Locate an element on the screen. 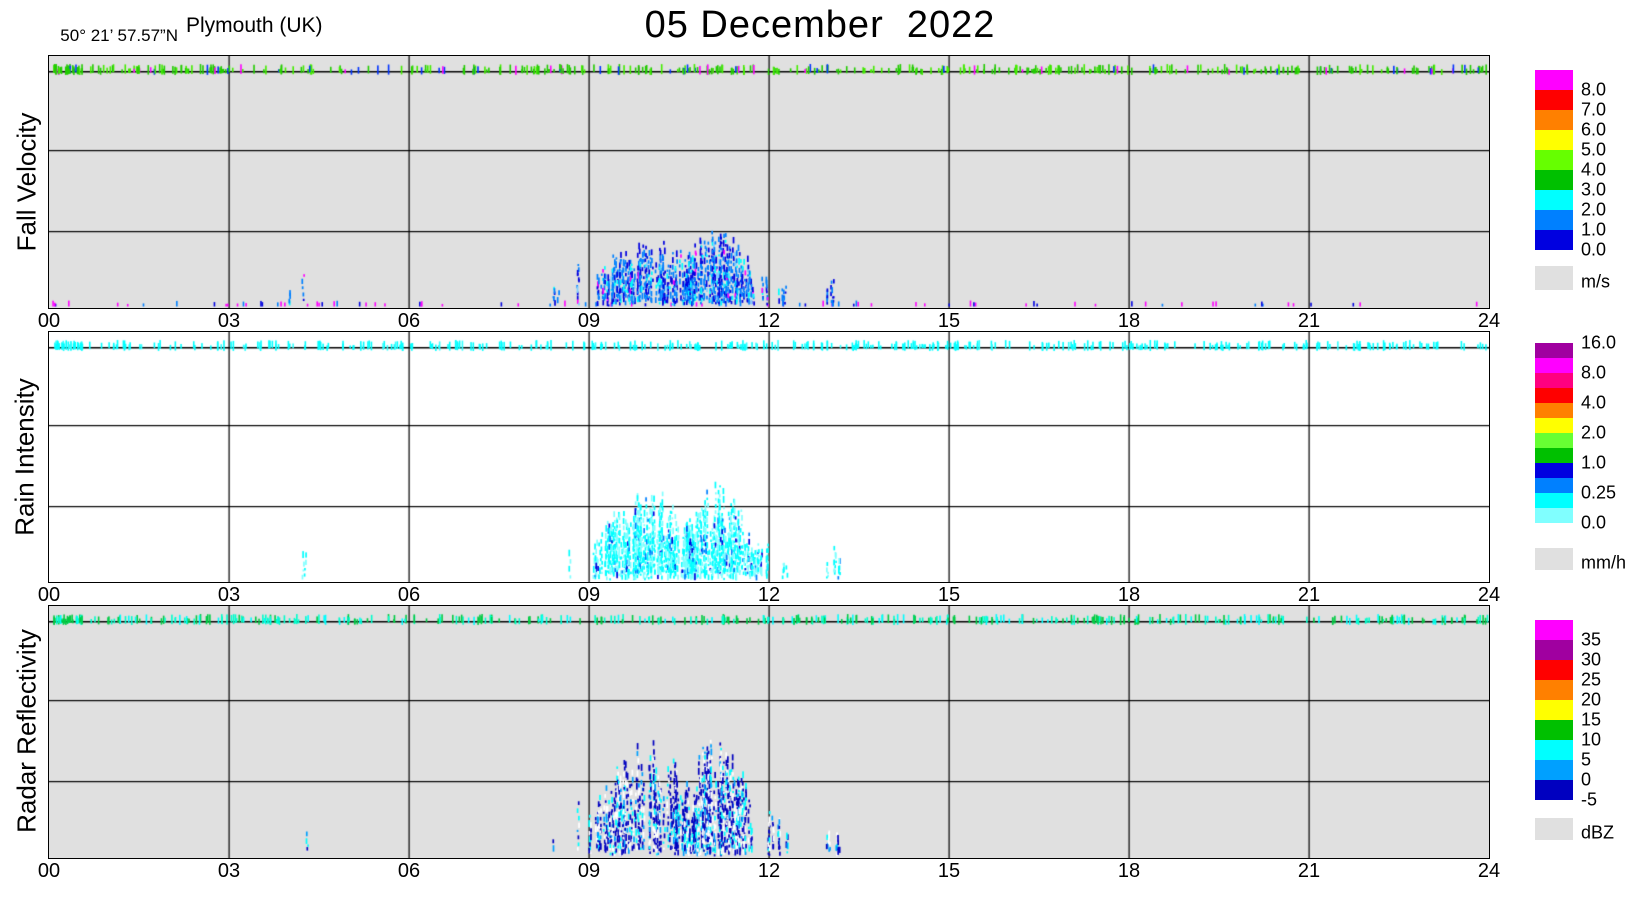  fall-velocity-time-axis: 00 03 06 09 12 15 18 21 24 is located at coordinates (769, 322).